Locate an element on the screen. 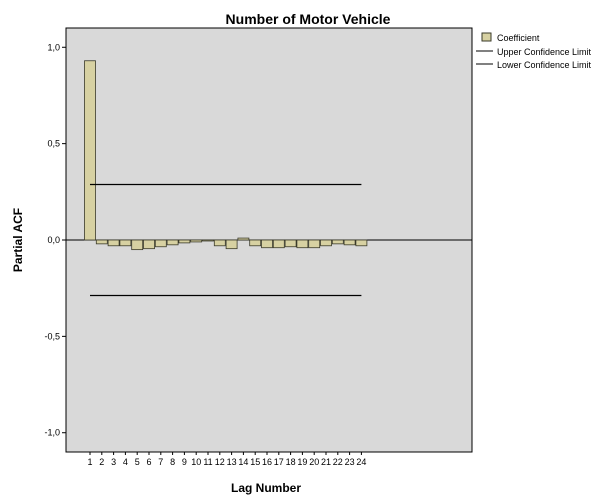 The image size is (612, 496). x-tick-label: 5 is located at coordinates (137, 462).